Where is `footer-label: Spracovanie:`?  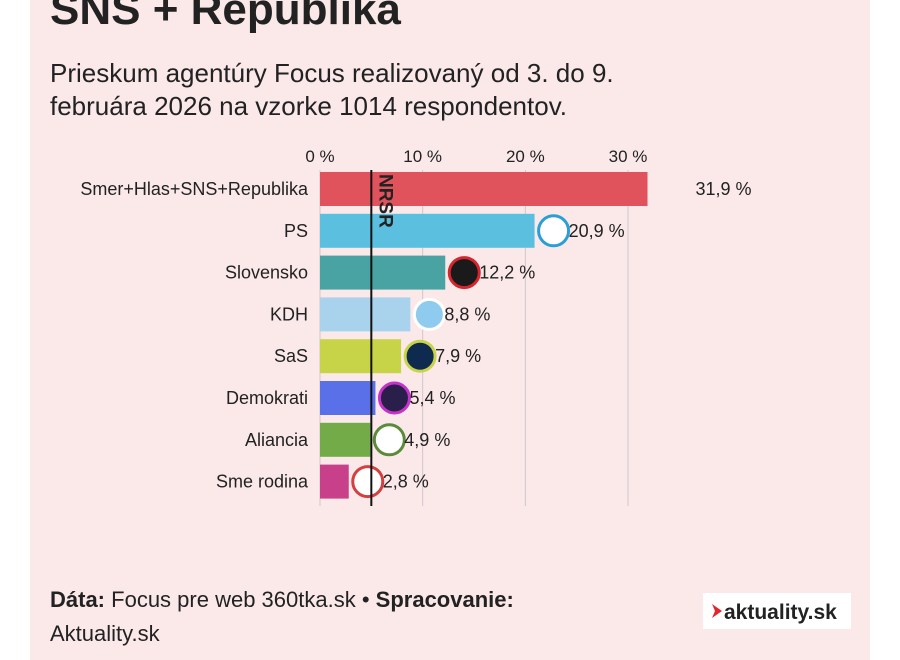 footer-label: Spracovanie: is located at coordinates (445, 599).